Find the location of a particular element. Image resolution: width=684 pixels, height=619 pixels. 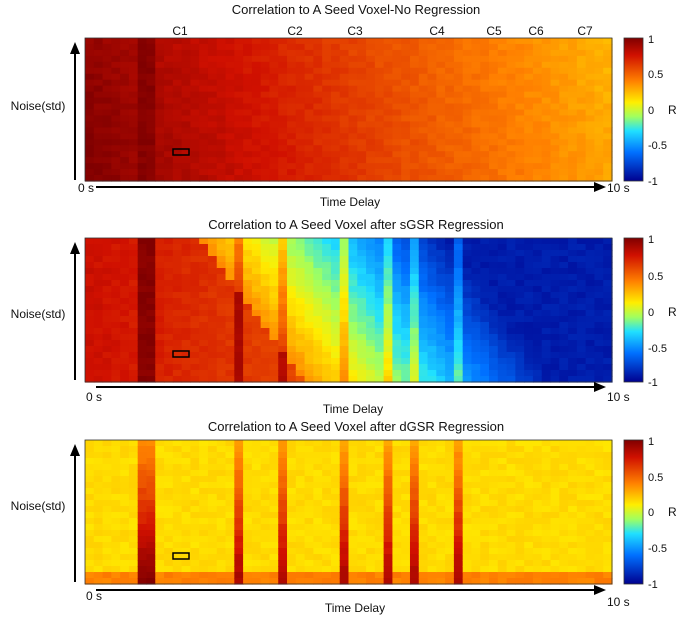

panel-3-x-arrowhead is located at coordinates (600, 590).